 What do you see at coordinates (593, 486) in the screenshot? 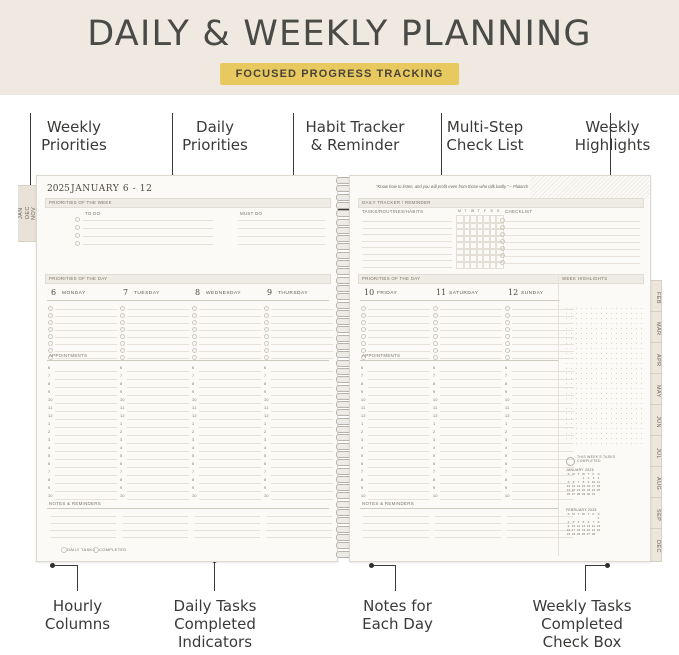
I see `mini-calendar-day: 17` at bounding box center [593, 486].